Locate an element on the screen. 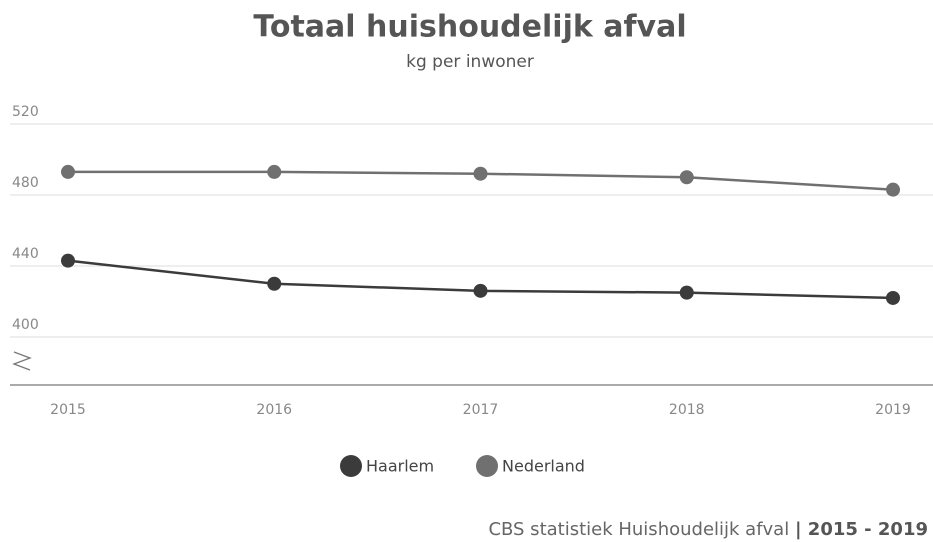  y-tick-label: 480 is located at coordinates (25, 183).